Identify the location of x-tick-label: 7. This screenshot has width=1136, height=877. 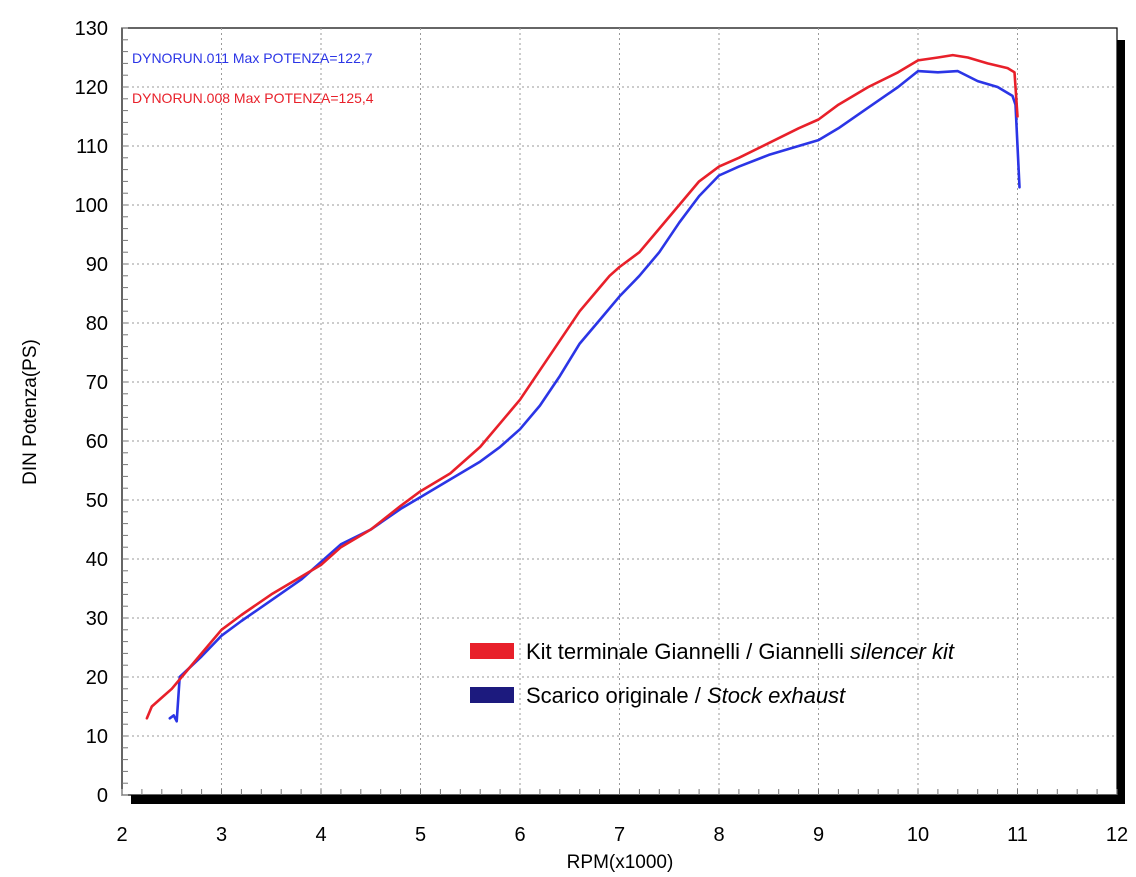
(619, 835).